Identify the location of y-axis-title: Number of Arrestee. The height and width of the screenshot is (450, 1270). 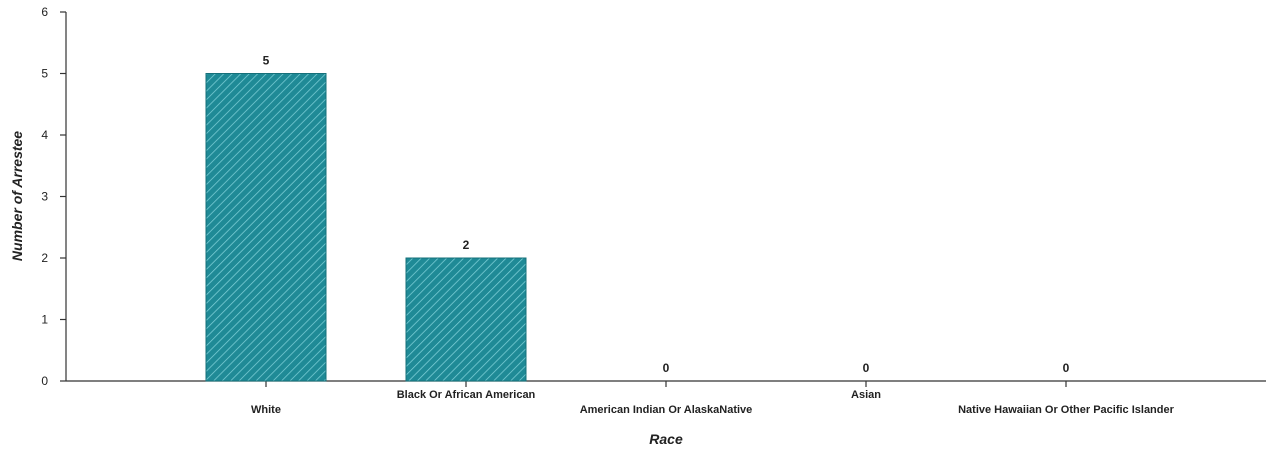
(17, 196).